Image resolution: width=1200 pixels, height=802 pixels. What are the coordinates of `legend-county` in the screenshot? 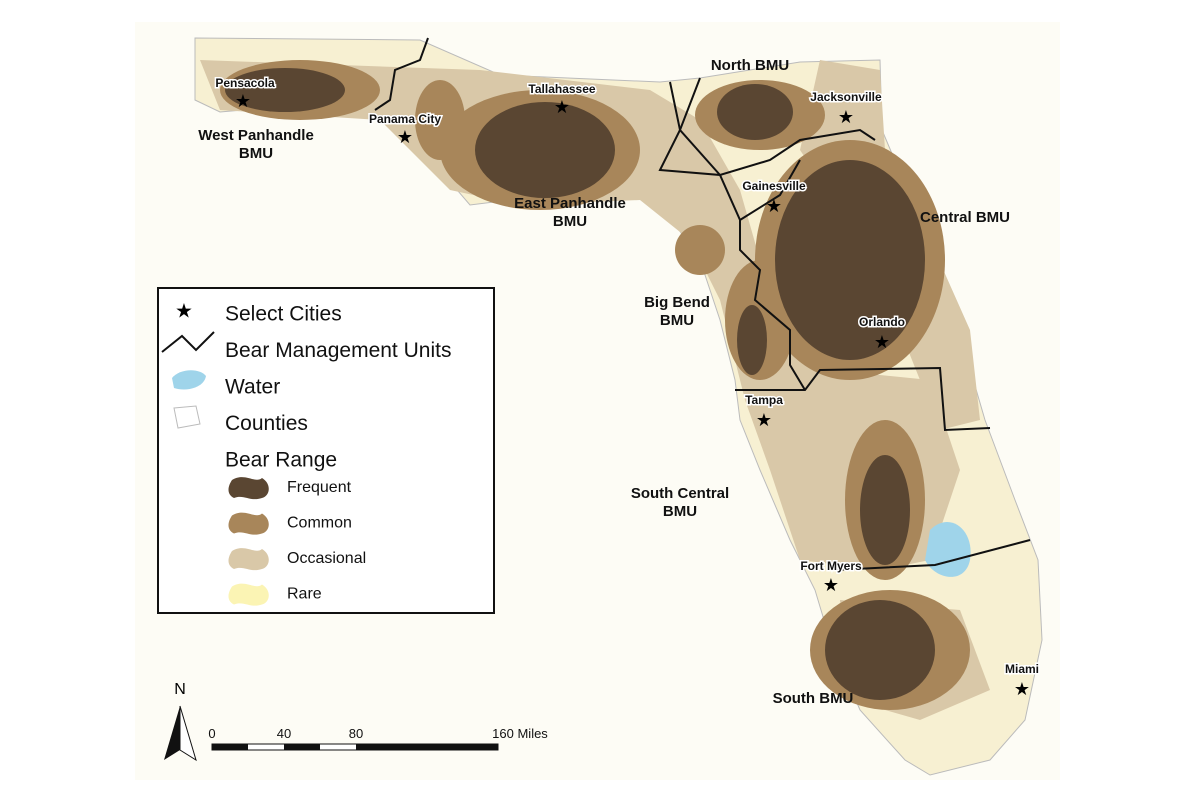 It's located at (187, 417).